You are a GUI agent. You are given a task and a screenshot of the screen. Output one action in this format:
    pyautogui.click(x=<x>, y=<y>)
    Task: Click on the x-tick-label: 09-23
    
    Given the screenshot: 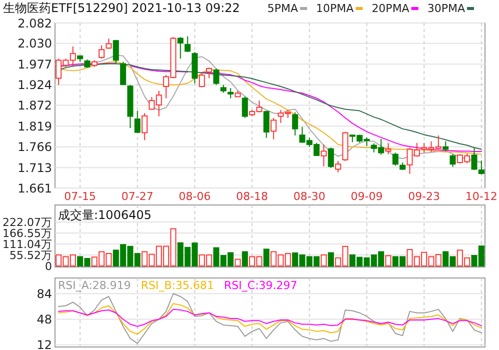 What is the action you would take?
    pyautogui.click(x=424, y=196)
    